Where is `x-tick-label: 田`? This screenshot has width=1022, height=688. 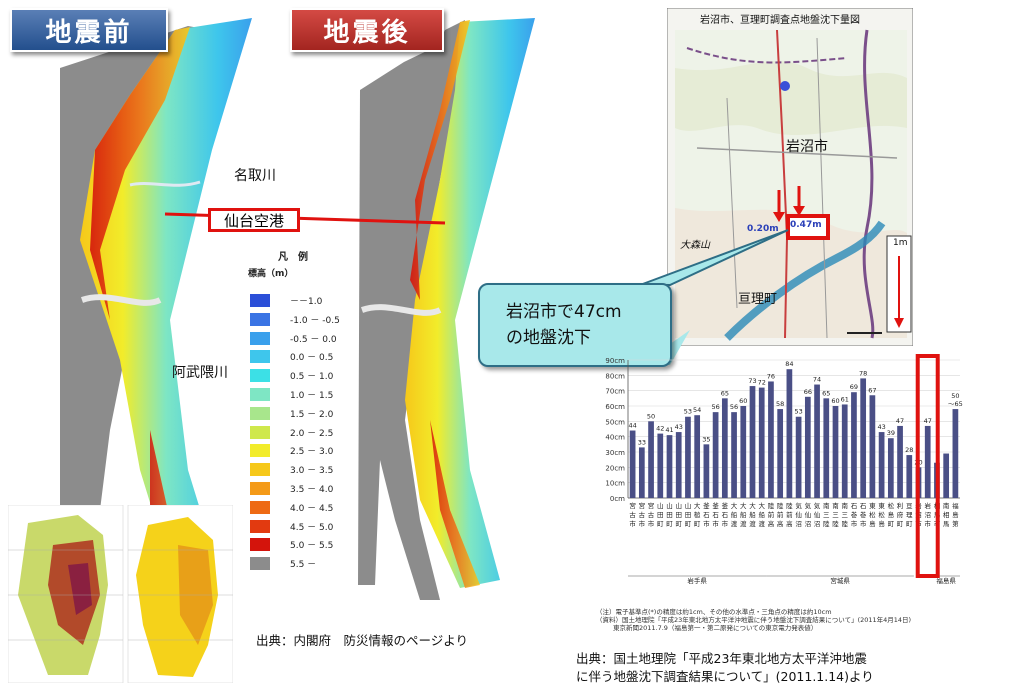
x-tick-label: 田 is located at coordinates (678, 515).